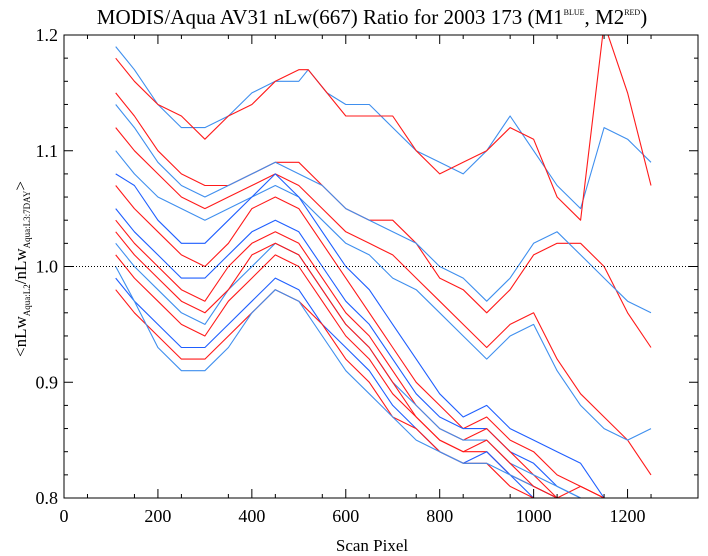 The width and height of the screenshot is (708, 556). What do you see at coordinates (47, 382) in the screenshot?
I see `y-tick-label: 0.9` at bounding box center [47, 382].